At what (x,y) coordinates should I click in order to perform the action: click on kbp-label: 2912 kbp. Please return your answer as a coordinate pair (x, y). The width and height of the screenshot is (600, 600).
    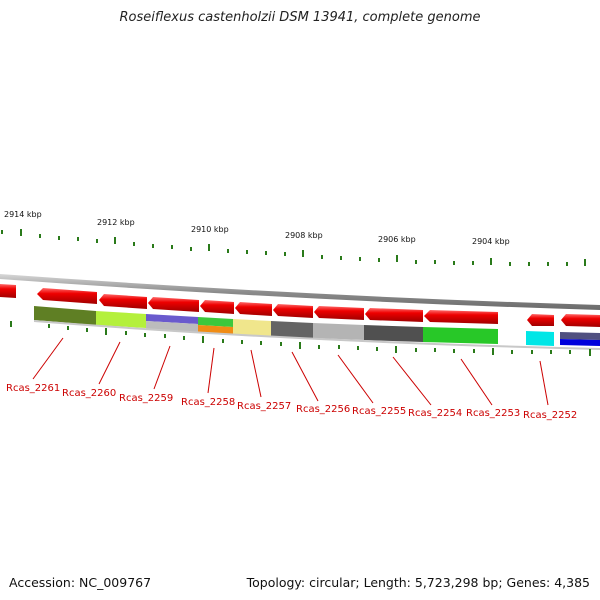
    Looking at the image, I should click on (116, 222).